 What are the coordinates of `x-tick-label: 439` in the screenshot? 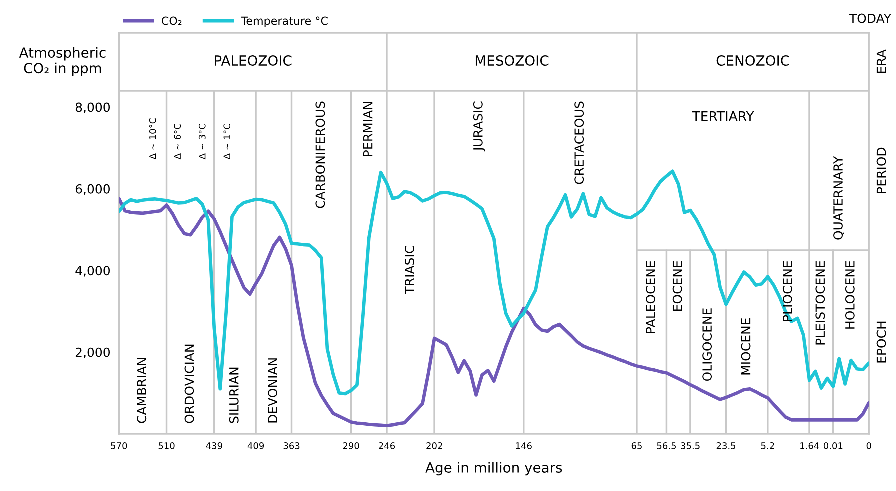 It's located at (214, 446).